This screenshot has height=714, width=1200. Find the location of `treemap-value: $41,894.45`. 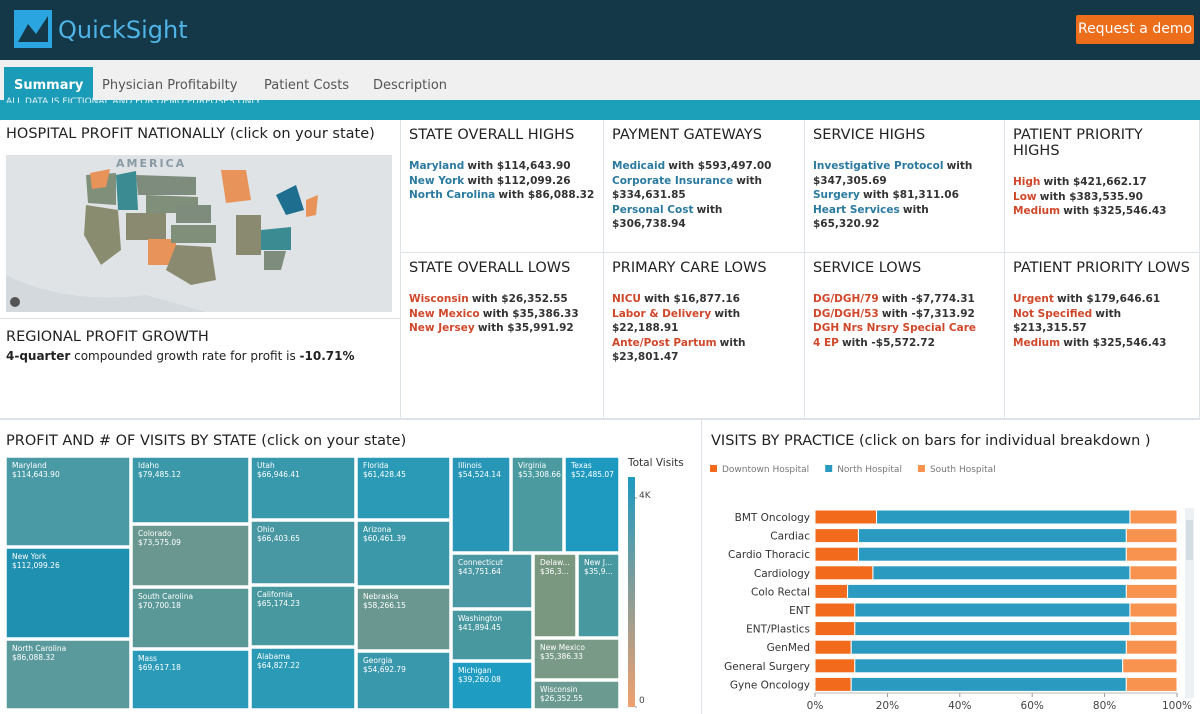

treemap-value: $41,894.45 is located at coordinates (479, 627).